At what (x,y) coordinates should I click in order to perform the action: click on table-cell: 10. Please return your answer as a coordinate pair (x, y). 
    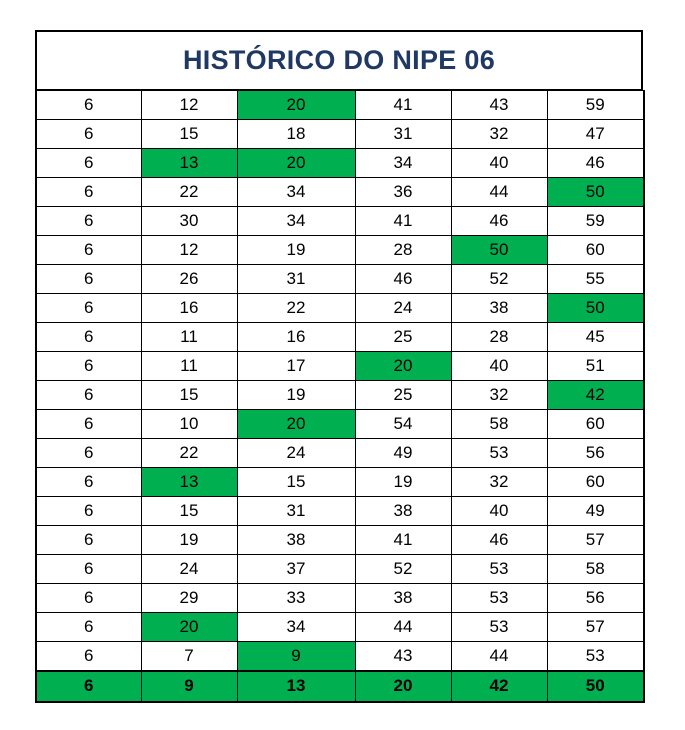
    Looking at the image, I should click on (189, 424).